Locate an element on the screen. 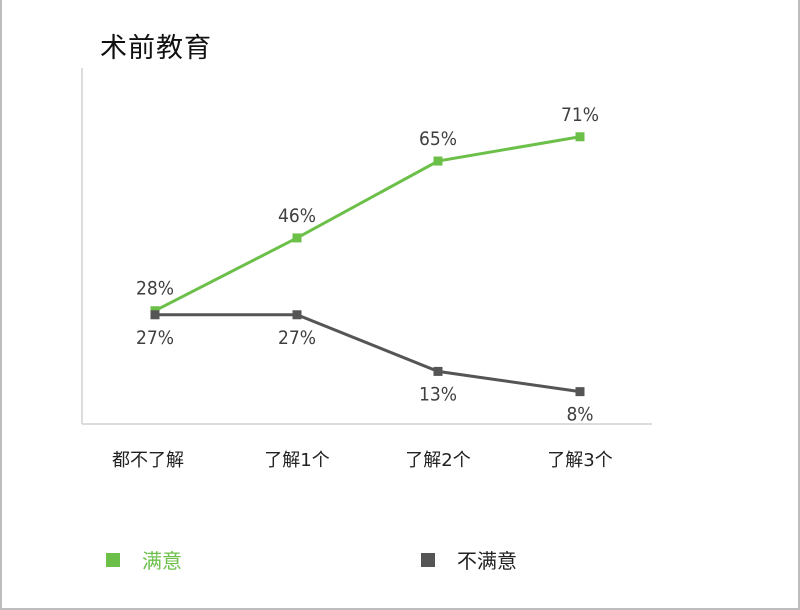  legend-label-dissatisfied: 不满意 is located at coordinates (487, 561).